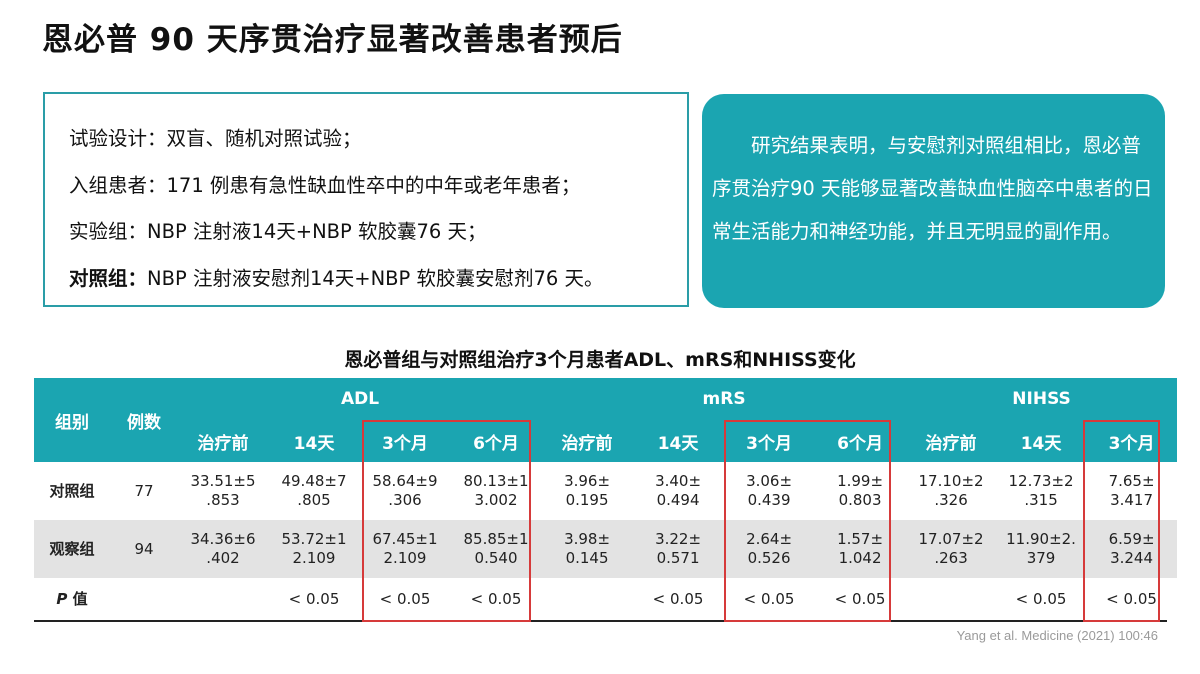 The height and width of the screenshot is (674, 1200). I want to click on control-text: NBP 注射液安慰剂14天+NBP 软胶囊安慰剂76 天。, so click(375, 278).